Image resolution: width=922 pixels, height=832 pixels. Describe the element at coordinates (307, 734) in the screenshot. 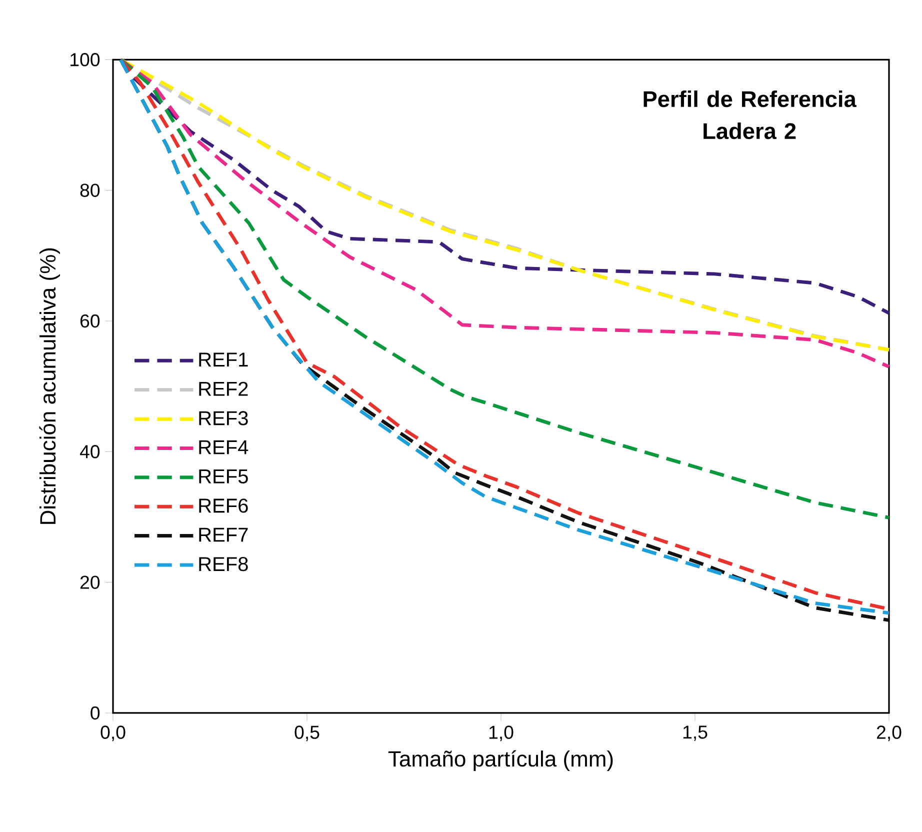

I see `x-tick-label: 0,5` at that location.